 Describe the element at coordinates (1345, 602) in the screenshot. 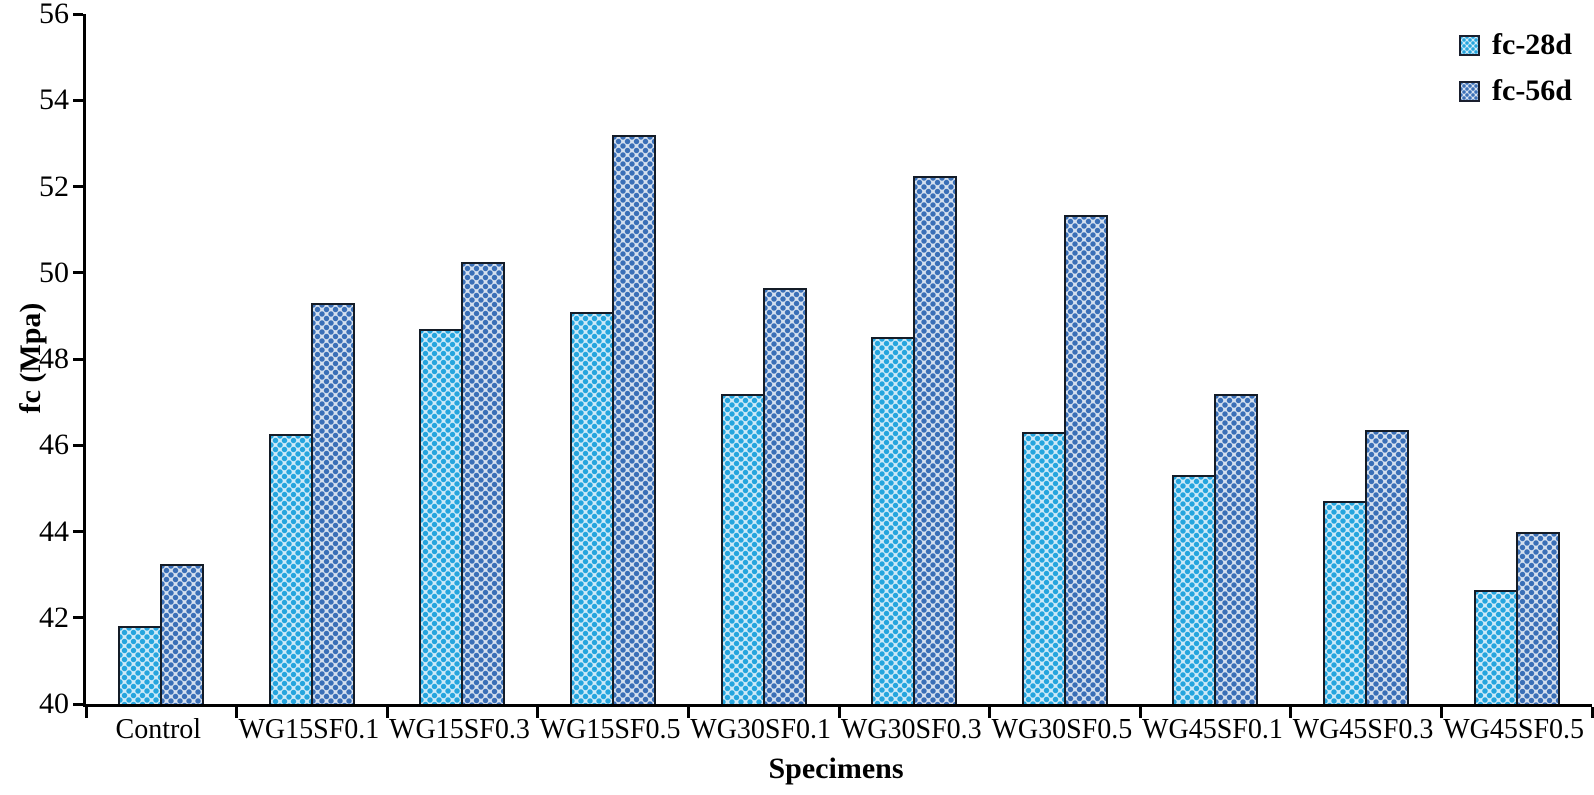

I see `bar-fc-28d-WG45SF0.3` at that location.